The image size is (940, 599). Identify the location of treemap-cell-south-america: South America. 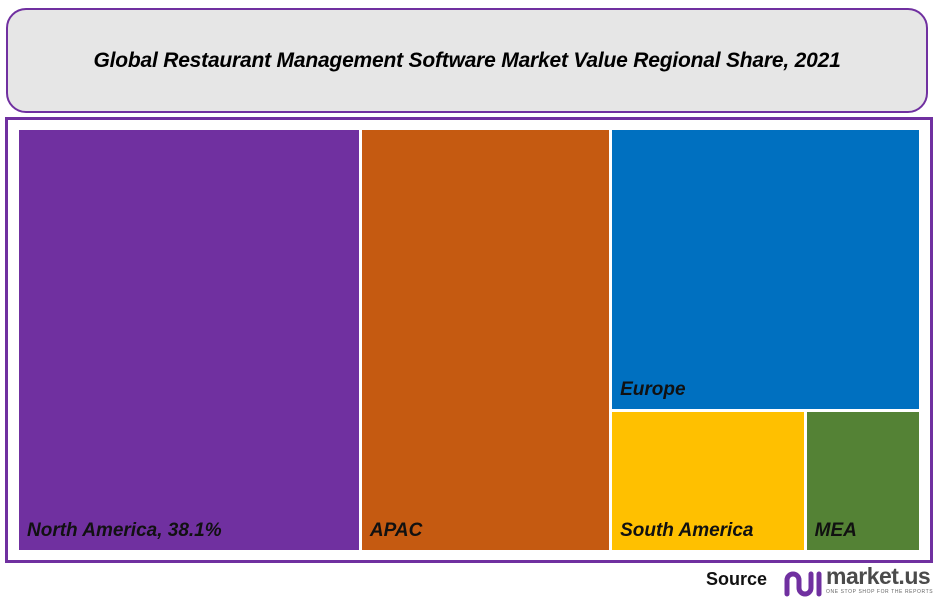
(708, 481).